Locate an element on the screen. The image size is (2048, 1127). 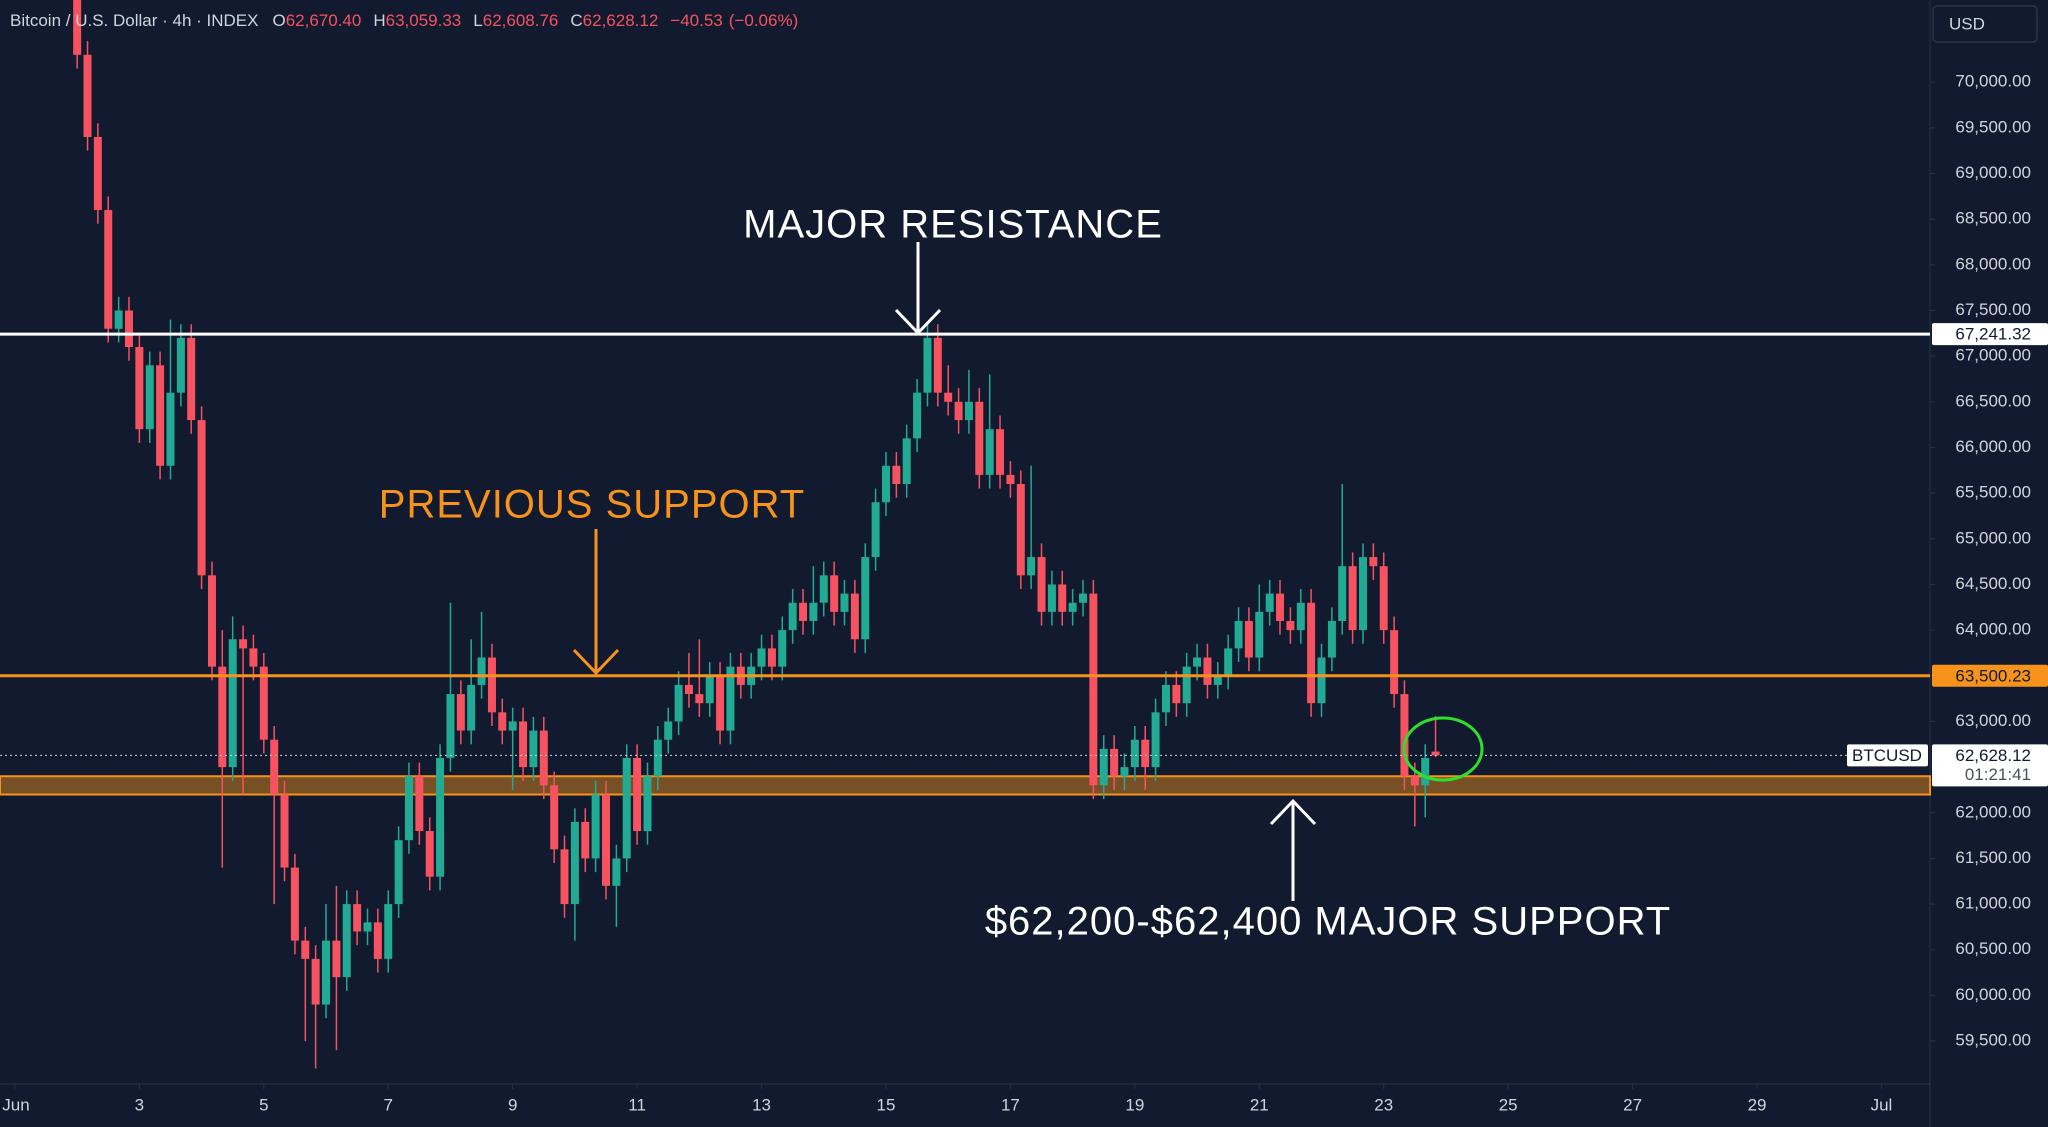
currency-label: USD is located at coordinates (1967, 23).